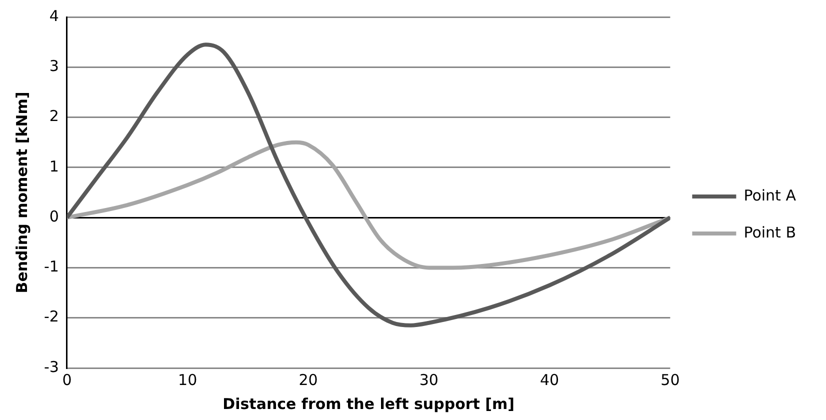 This screenshot has height=420, width=826. I want to click on x-tick-label: 30, so click(428, 379).